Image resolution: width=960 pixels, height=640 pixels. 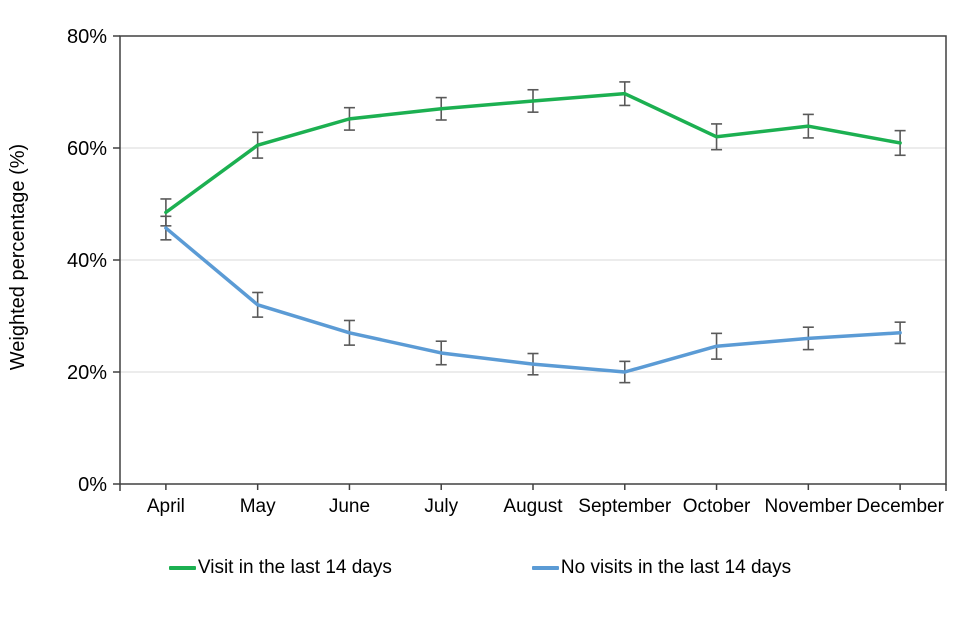 What do you see at coordinates (92, 485) in the screenshot?
I see `y-tick-label: 0%` at bounding box center [92, 485].